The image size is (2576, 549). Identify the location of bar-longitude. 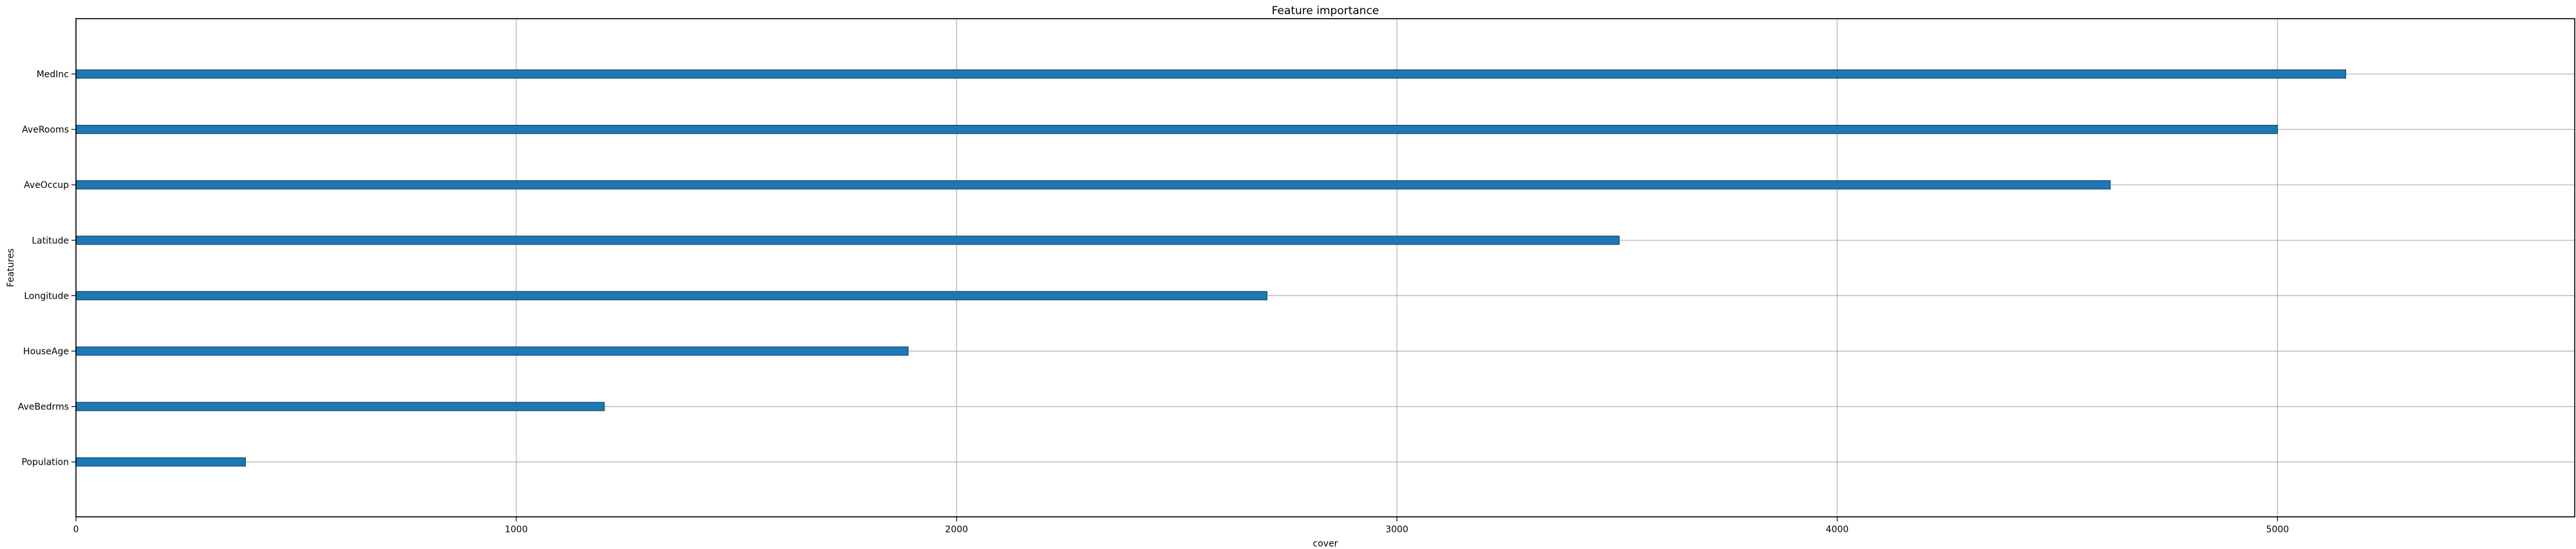
(671, 296).